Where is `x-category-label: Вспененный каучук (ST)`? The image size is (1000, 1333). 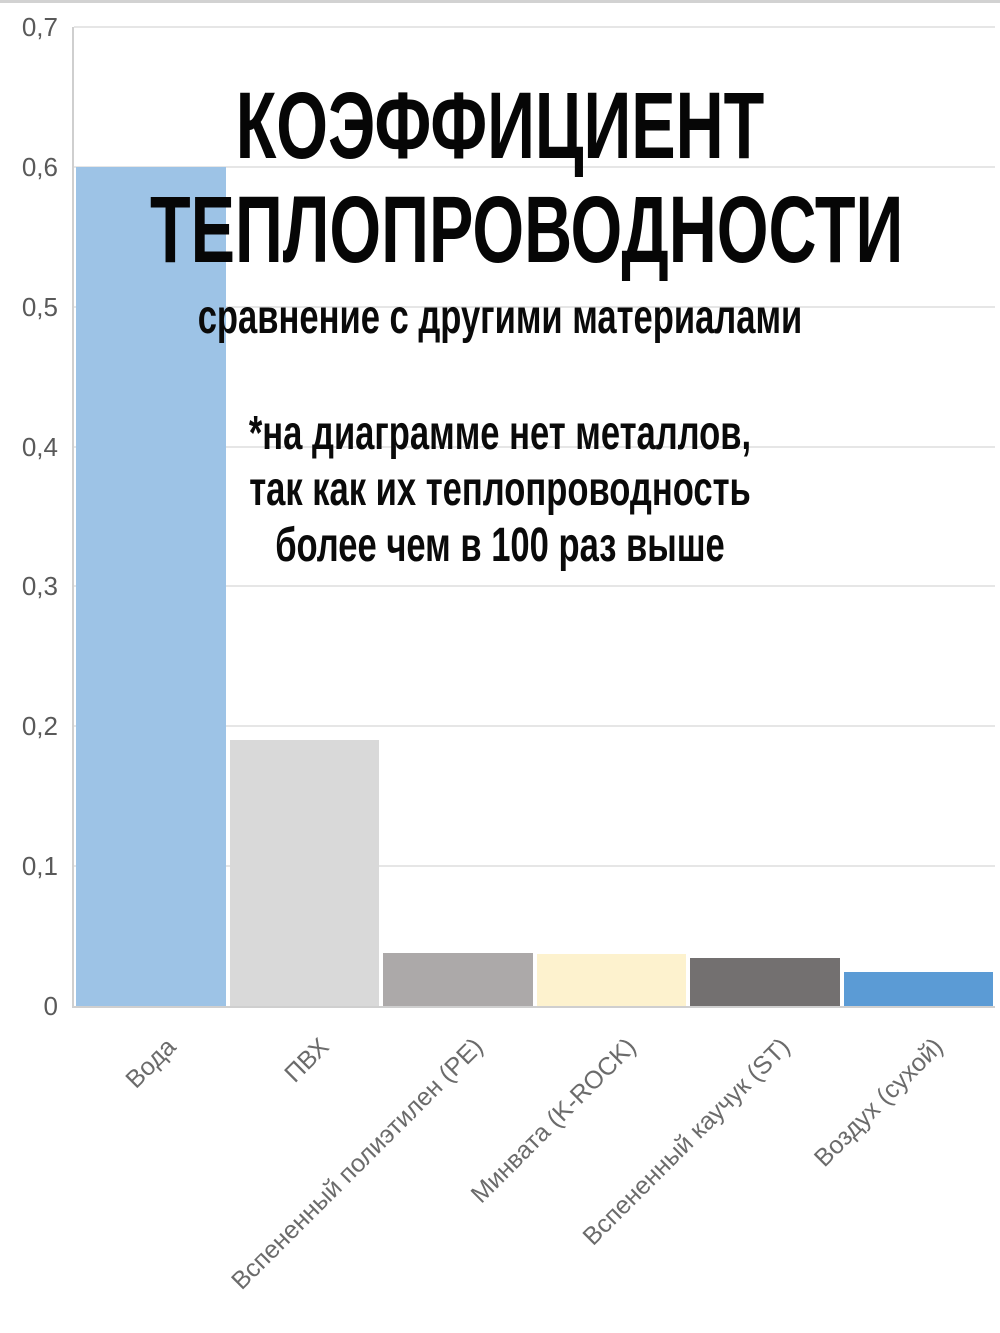
x-category-label: Вспененный каучук (ST) is located at coordinates (686, 1141).